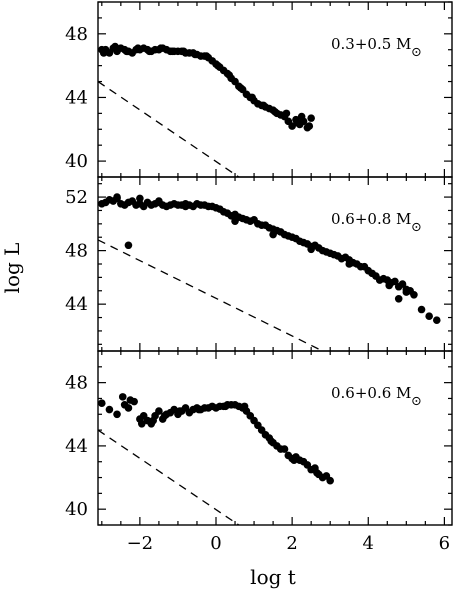 The width and height of the screenshot is (456, 593). Describe the element at coordinates (76, 197) in the screenshot. I see `y-tick-label: 52` at that location.